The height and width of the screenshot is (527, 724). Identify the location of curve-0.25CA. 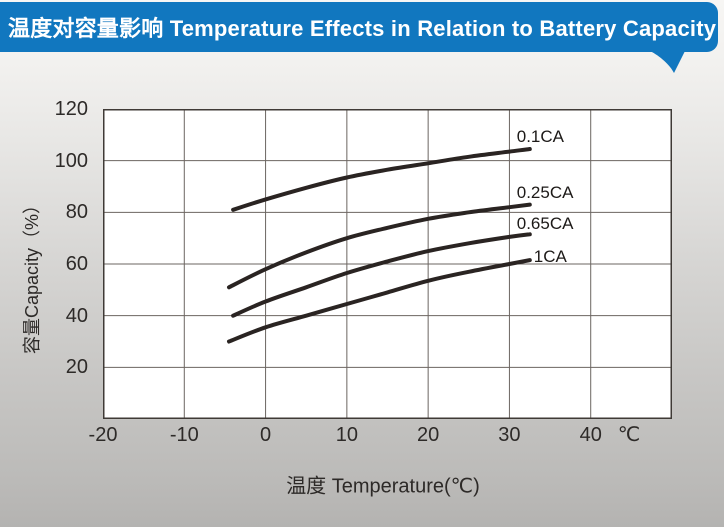
(379, 246).